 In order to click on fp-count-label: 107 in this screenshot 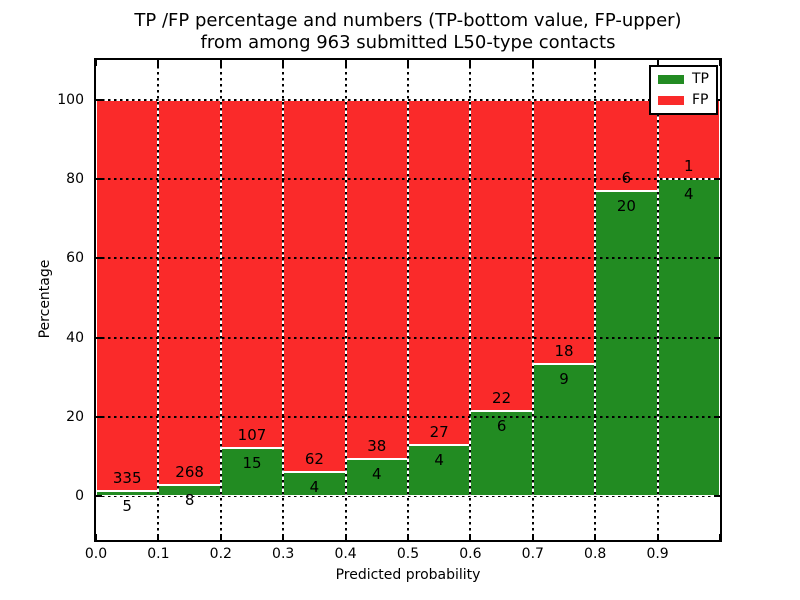, I will do `click(252, 434)`.